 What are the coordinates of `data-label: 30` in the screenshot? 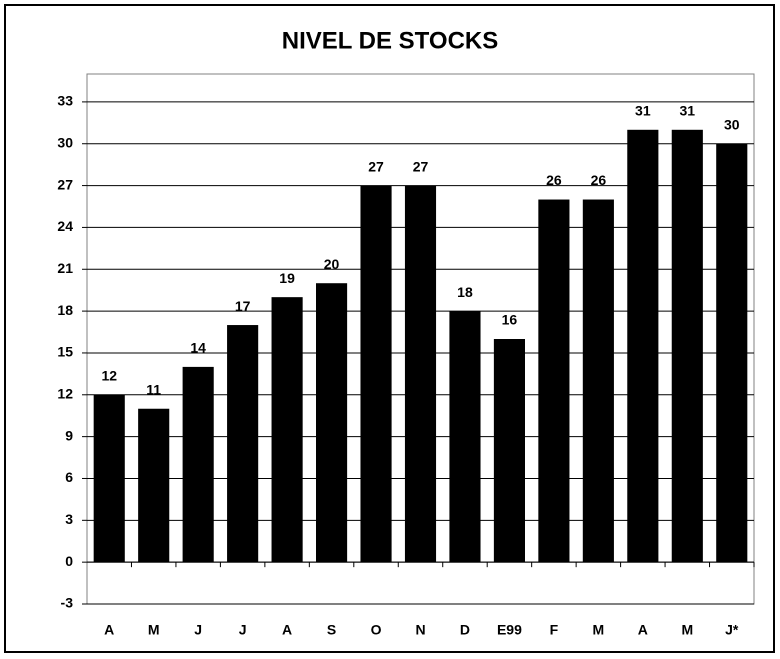 It's located at (732, 124).